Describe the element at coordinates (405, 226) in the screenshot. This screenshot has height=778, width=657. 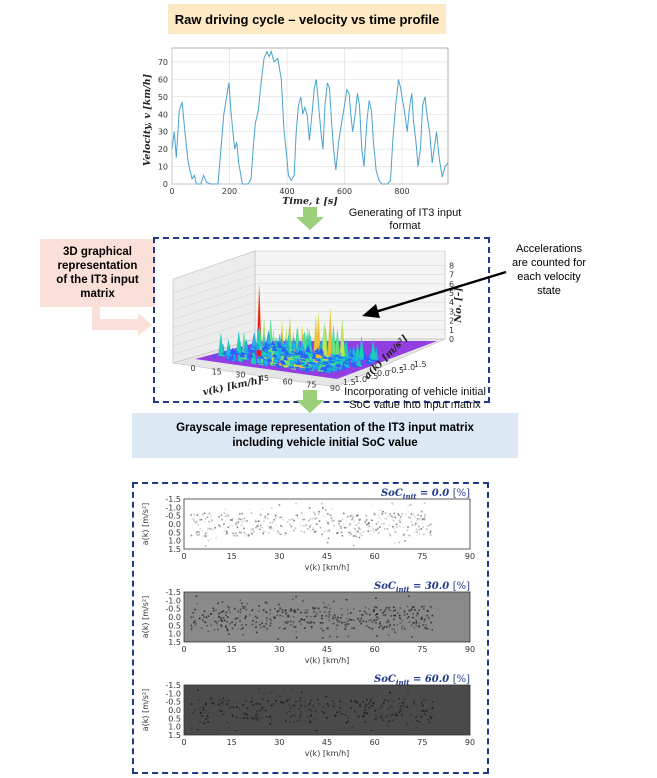
I see `step1-caption-line2: format` at that location.